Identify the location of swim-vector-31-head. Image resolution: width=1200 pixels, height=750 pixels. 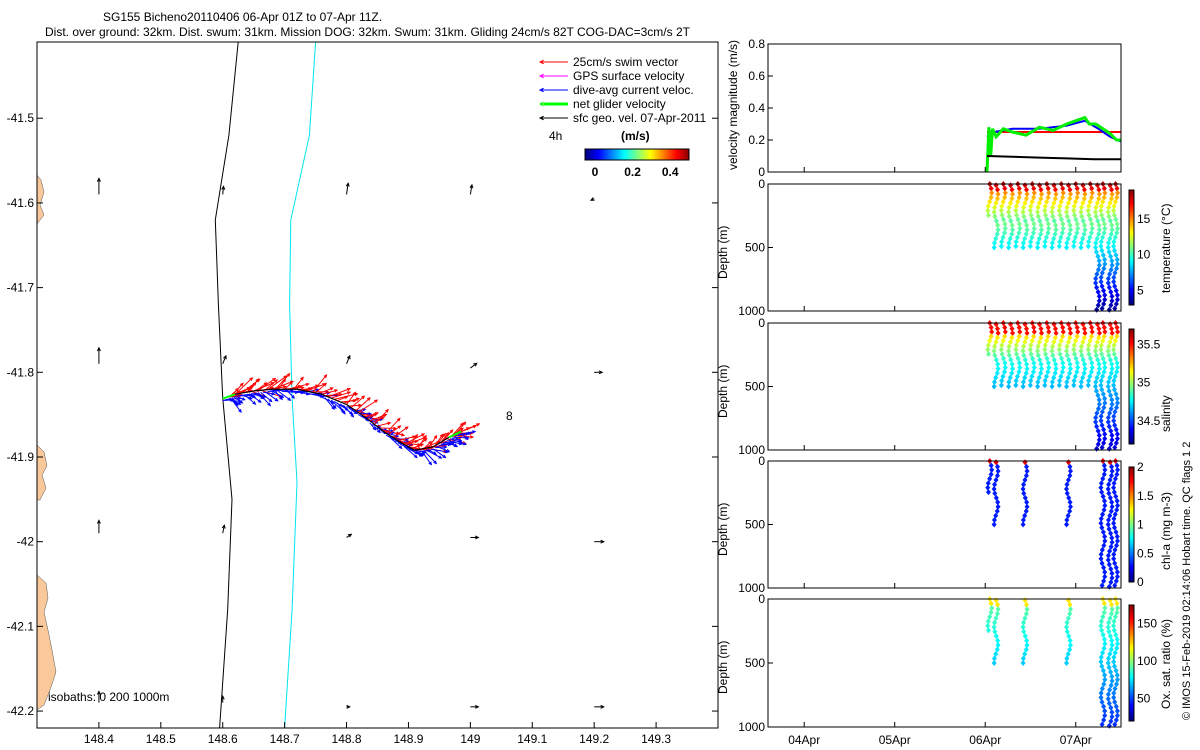
(302, 378).